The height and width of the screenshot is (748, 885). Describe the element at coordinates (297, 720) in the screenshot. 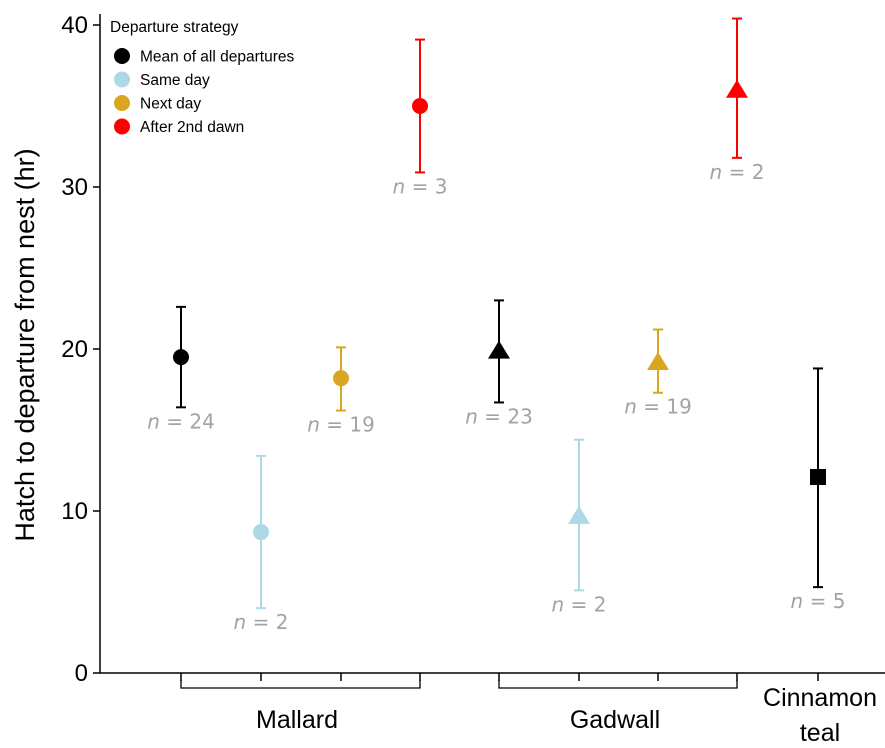

I see `x-group-label: Mallard` at that location.